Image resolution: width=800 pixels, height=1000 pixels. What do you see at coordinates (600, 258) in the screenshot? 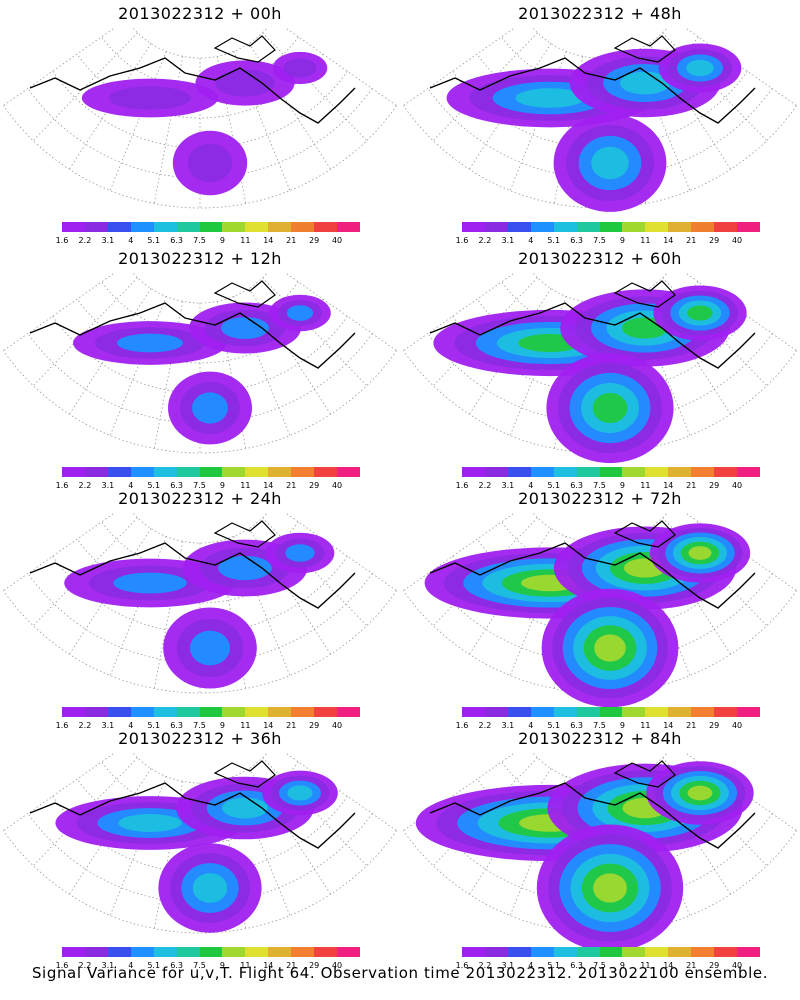
I see `panel-title: 2013022312 + 60h` at bounding box center [600, 258].